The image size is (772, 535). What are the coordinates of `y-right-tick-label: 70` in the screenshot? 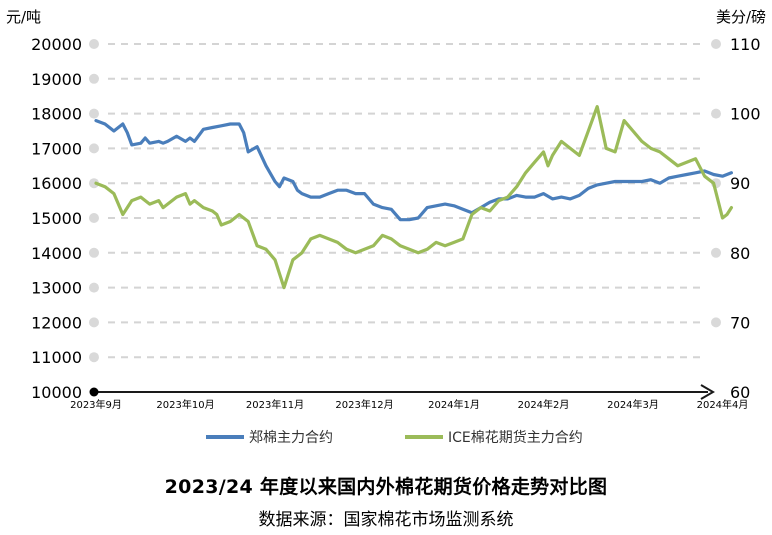 It's located at (740, 322).